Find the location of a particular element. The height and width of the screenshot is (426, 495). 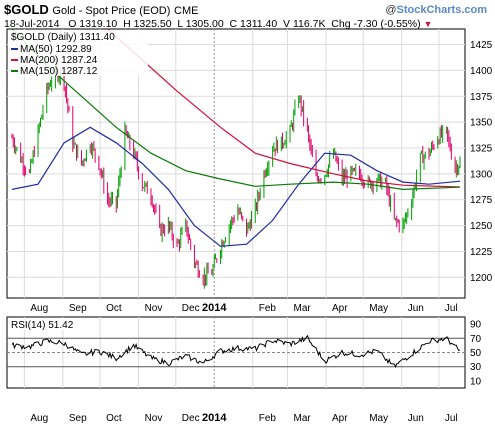

price-y-tick-label: 1200 is located at coordinates (481, 278).